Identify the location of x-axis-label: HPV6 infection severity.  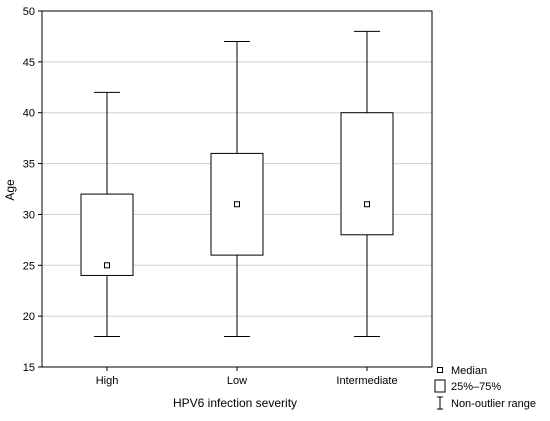
(235, 403).